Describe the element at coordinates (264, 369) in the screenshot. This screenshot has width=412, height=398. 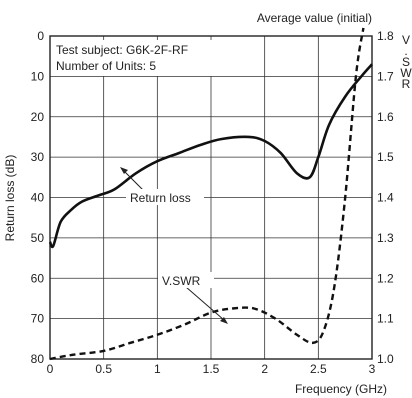
I see `x-tick-label: 2` at that location.